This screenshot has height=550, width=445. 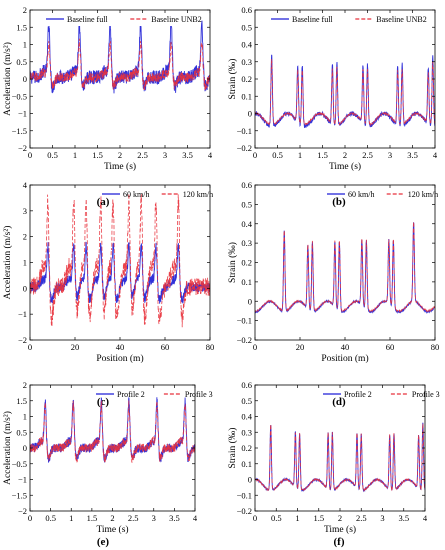 What do you see at coordinates (21, 62) in the screenshot?
I see `y-tick-label-a: 0.5` at bounding box center [21, 62].